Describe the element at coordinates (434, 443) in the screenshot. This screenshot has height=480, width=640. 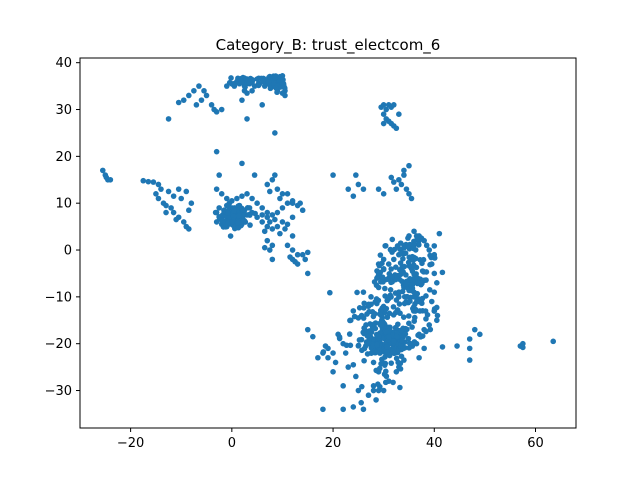
I see `x-tick-label: 40` at that location.